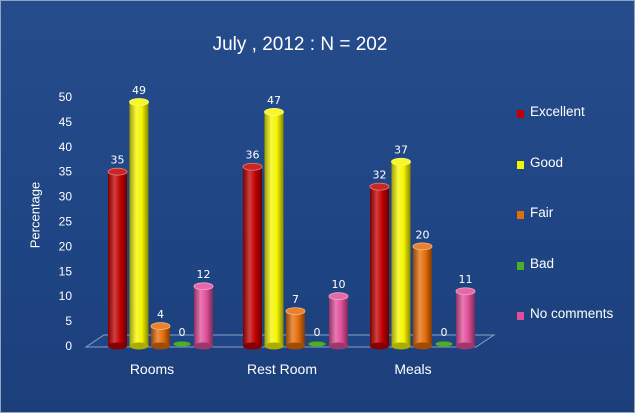  Describe the element at coordinates (547, 162) in the screenshot. I see `legend-label-good: Good` at that location.